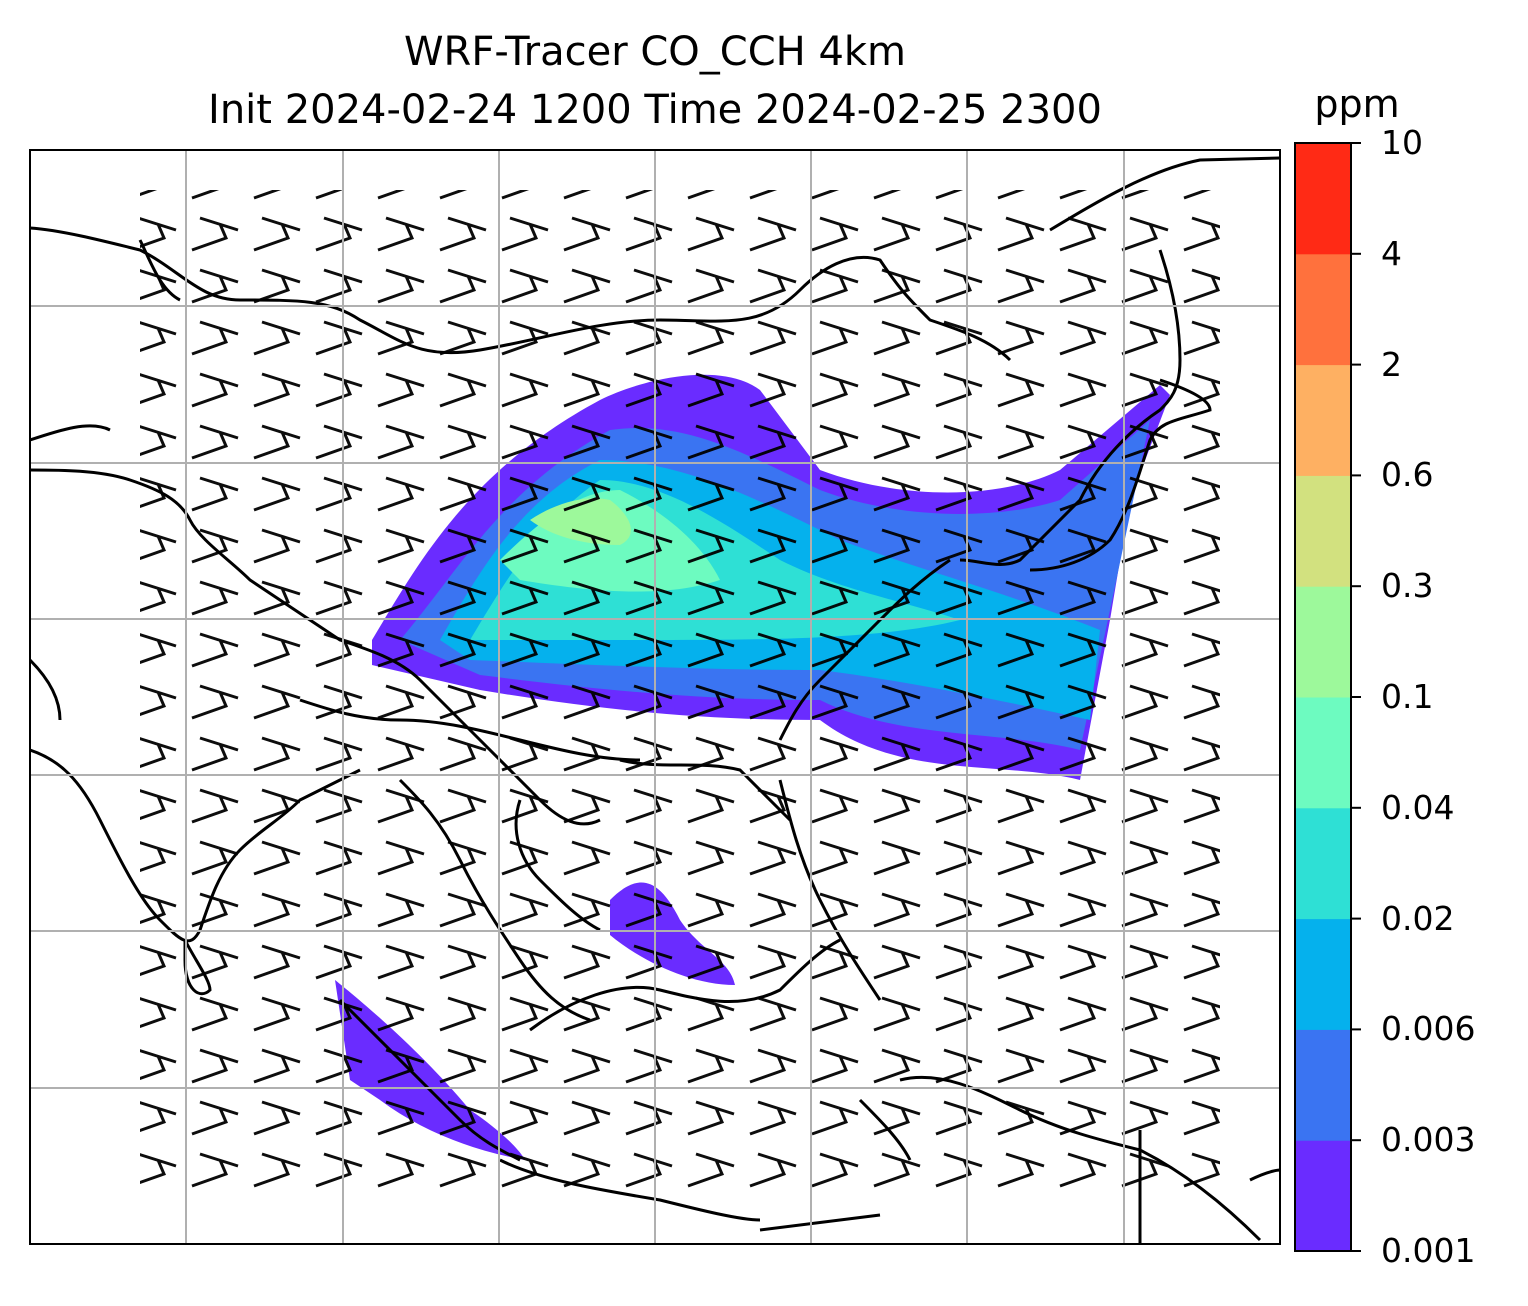 Image resolution: width=1528 pixels, height=1306 pixels. I want to click on colorbar-tick-label: 0.3, so click(1407, 586).